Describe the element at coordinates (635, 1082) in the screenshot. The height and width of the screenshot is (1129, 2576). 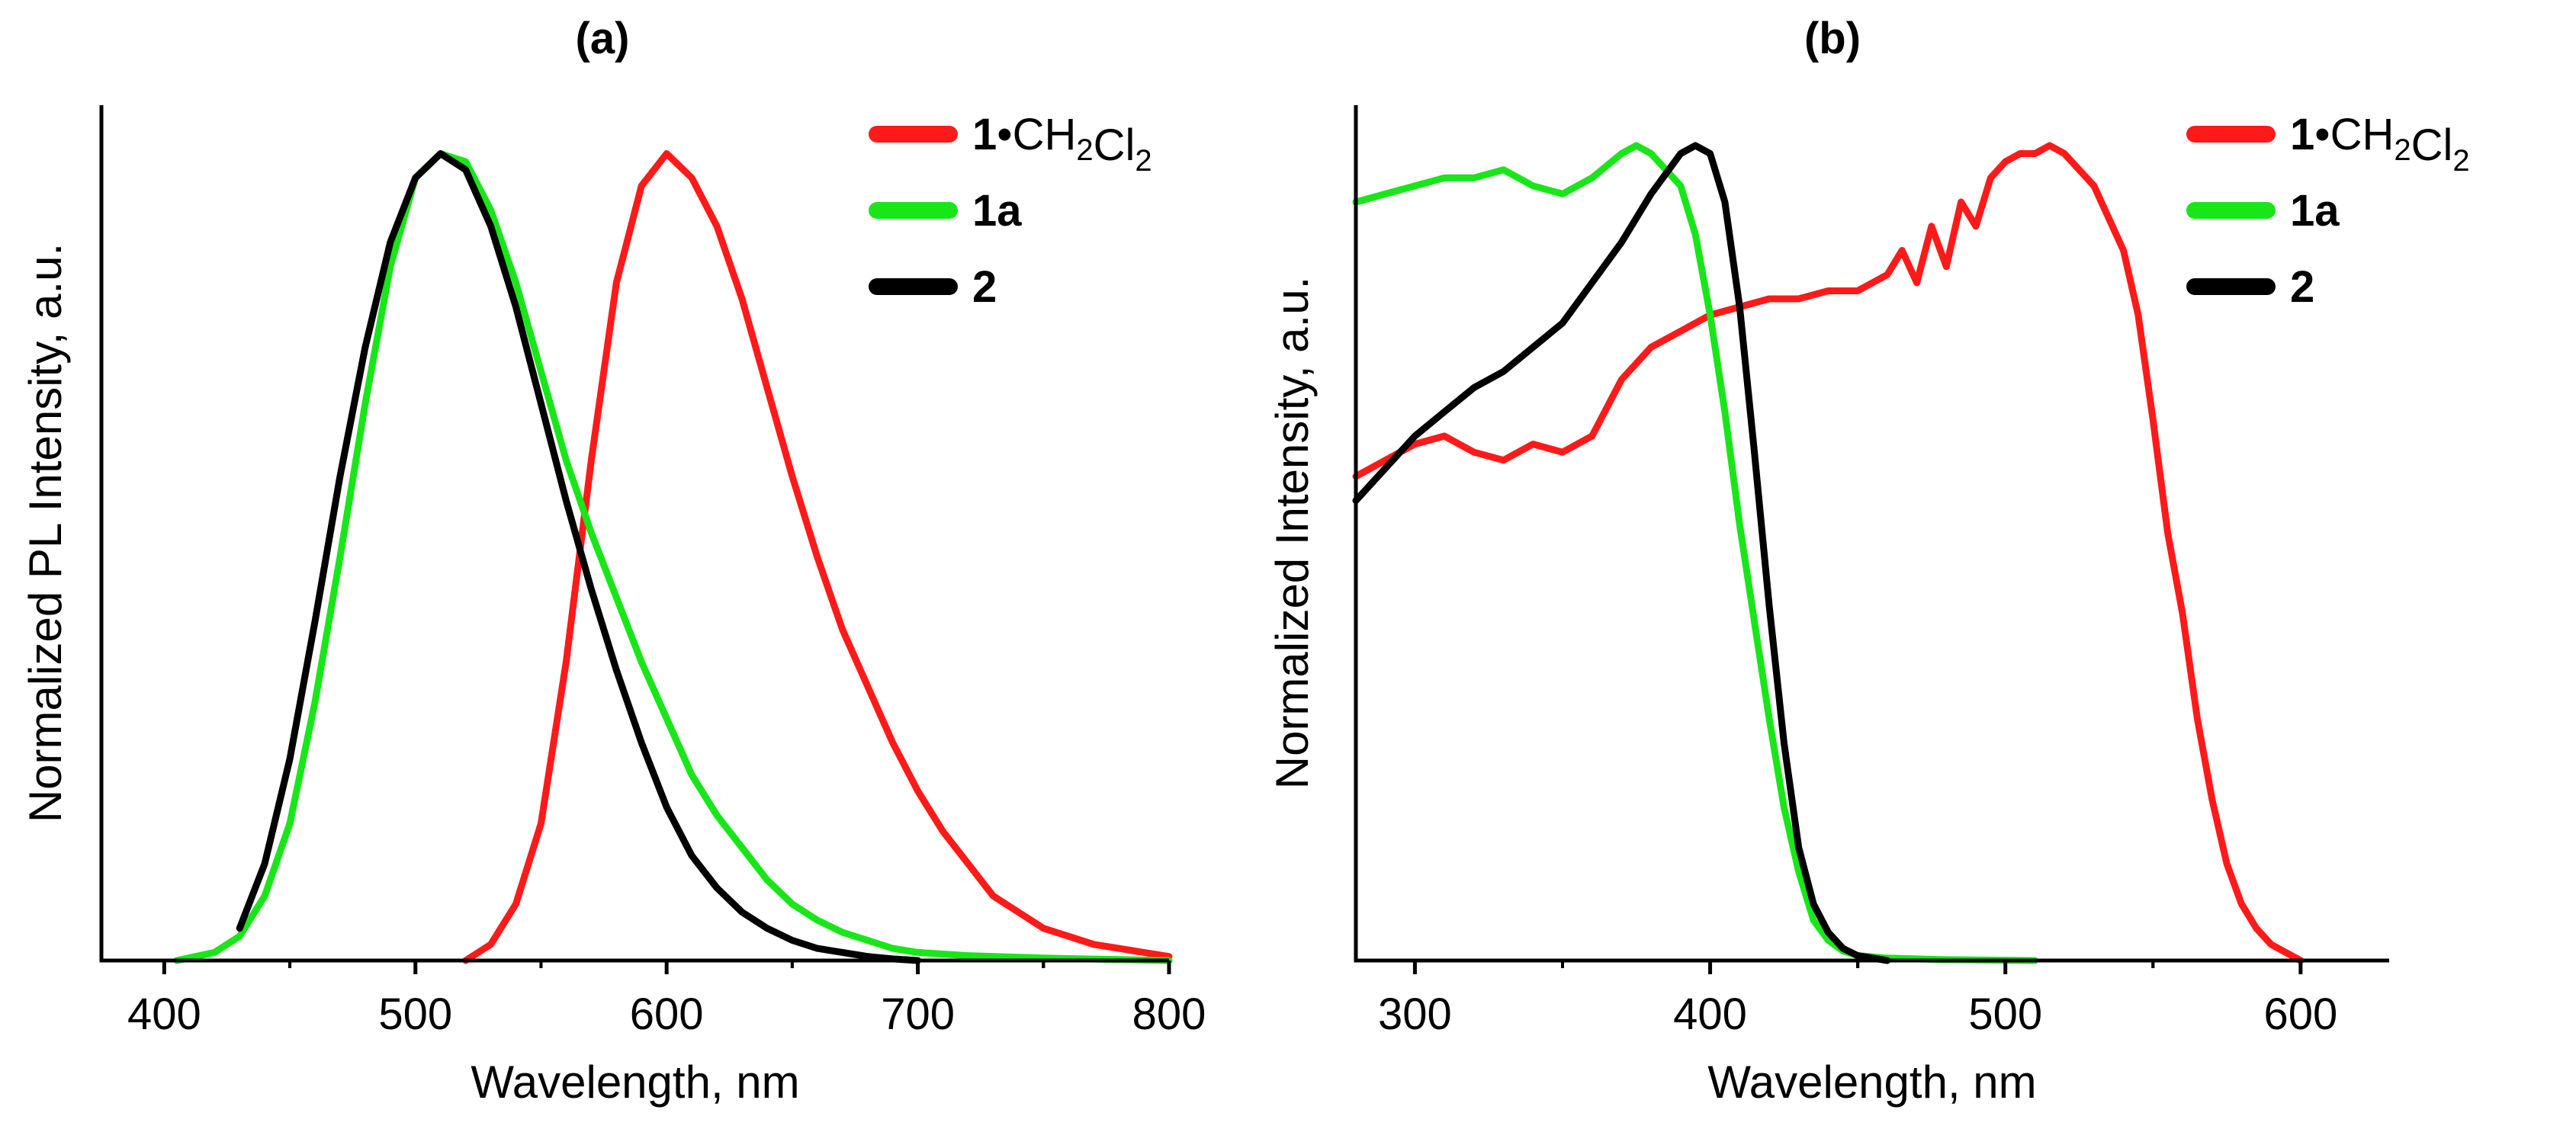
I see `panel-a-x-axis-label: Wavelength, nm` at that location.